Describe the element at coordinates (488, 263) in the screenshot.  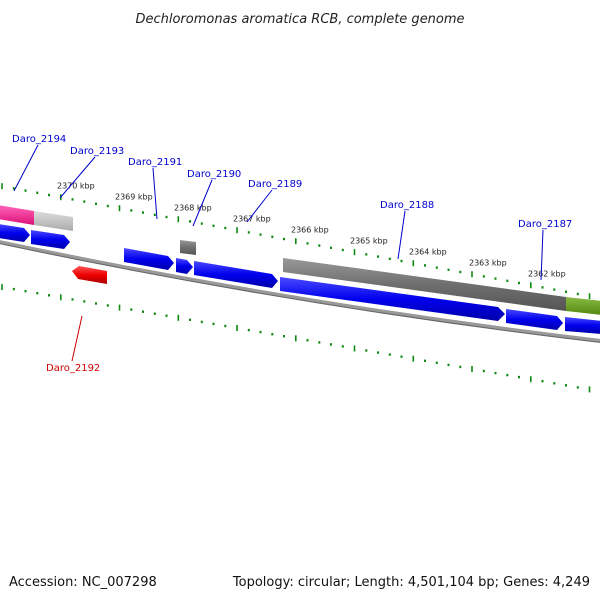
I see `scale-tick-label: 2363 kbp` at that location.